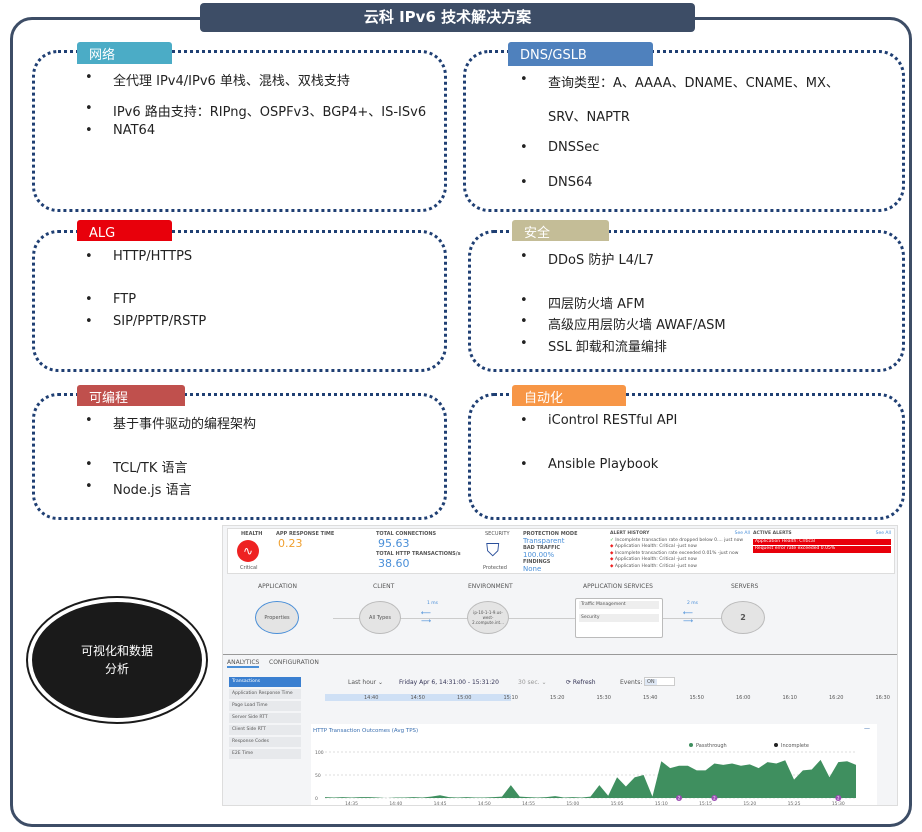 The height and width of the screenshot is (832, 922). What do you see at coordinates (351, 803) in the screenshot?
I see `x-tick-label: 14:35` at bounding box center [351, 803].